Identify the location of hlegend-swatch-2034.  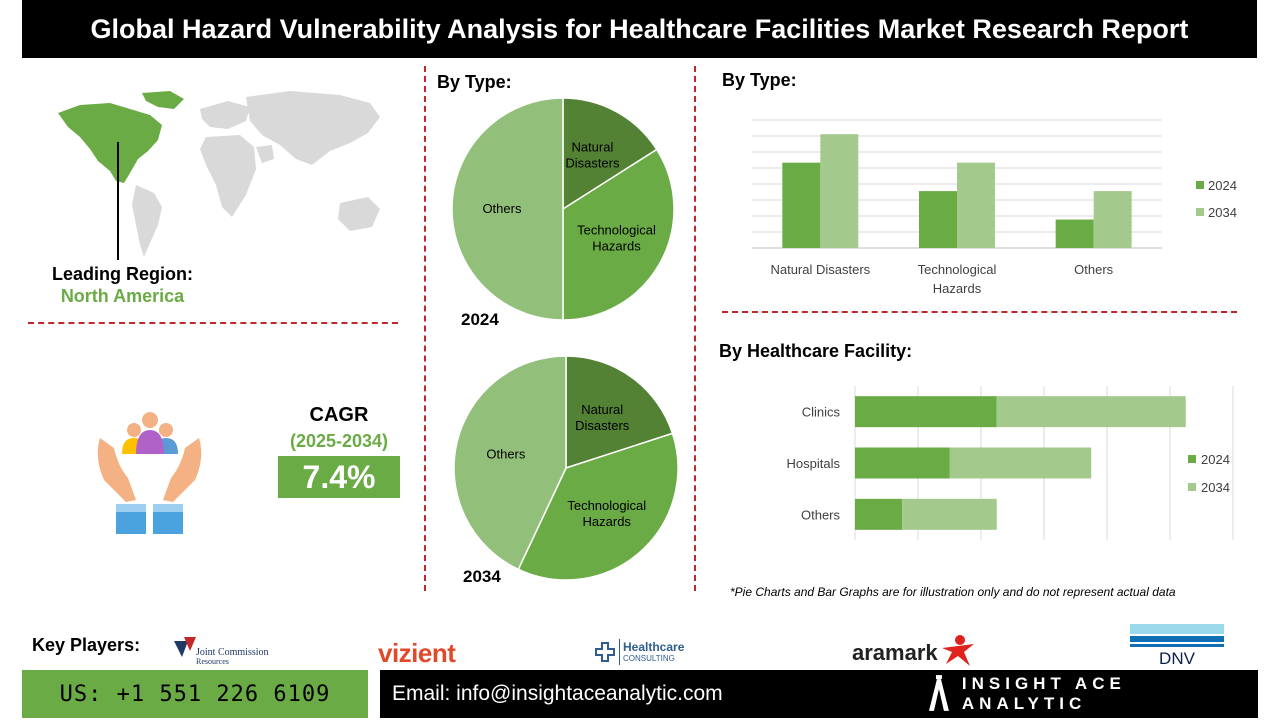
(1192, 487).